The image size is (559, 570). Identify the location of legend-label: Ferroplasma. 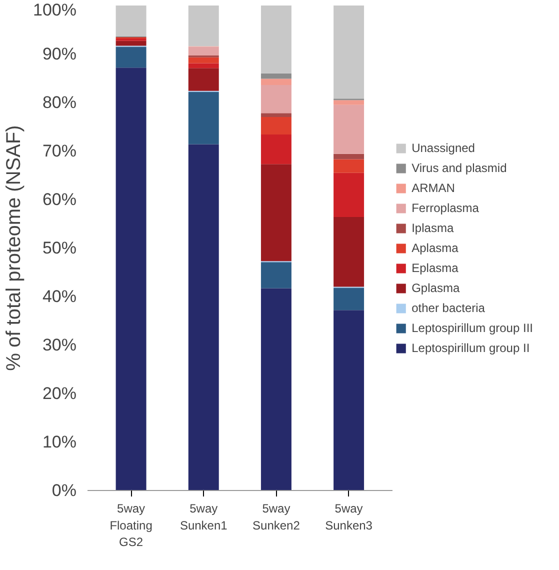
(445, 207).